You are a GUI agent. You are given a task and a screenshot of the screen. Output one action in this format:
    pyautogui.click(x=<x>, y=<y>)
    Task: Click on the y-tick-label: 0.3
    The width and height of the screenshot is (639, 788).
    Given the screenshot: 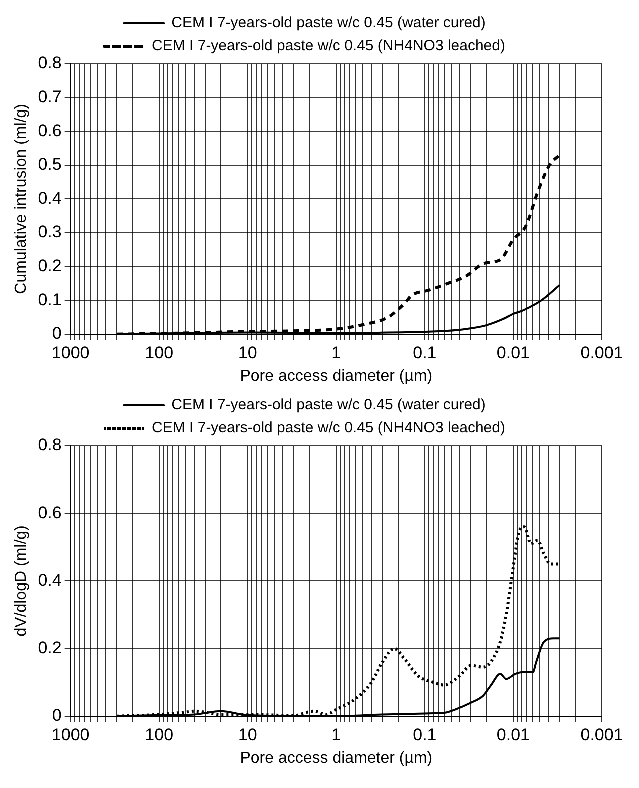 What is the action you would take?
    pyautogui.click(x=50, y=232)
    